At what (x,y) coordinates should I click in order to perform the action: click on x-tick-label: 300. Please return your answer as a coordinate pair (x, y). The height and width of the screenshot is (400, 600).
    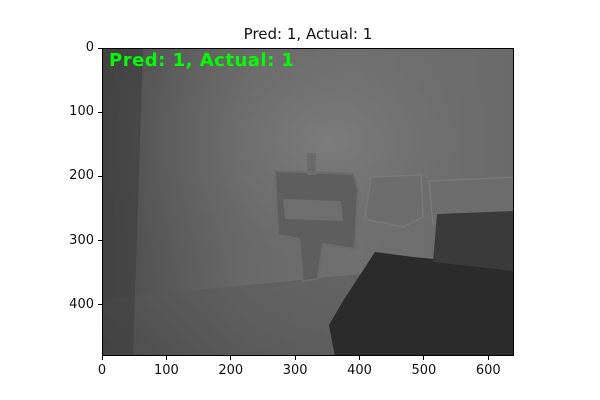
    Looking at the image, I should click on (295, 370).